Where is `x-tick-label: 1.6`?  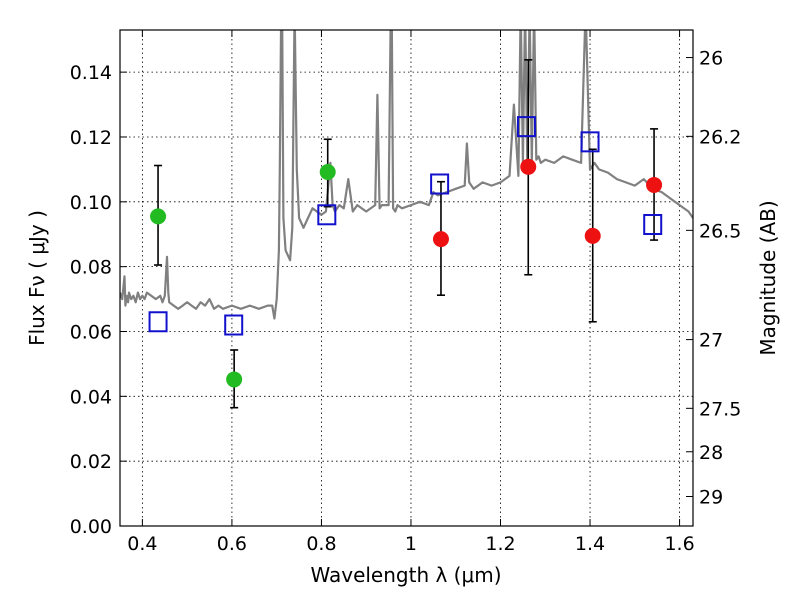
x-tick-label: 1.6 is located at coordinates (679, 544).